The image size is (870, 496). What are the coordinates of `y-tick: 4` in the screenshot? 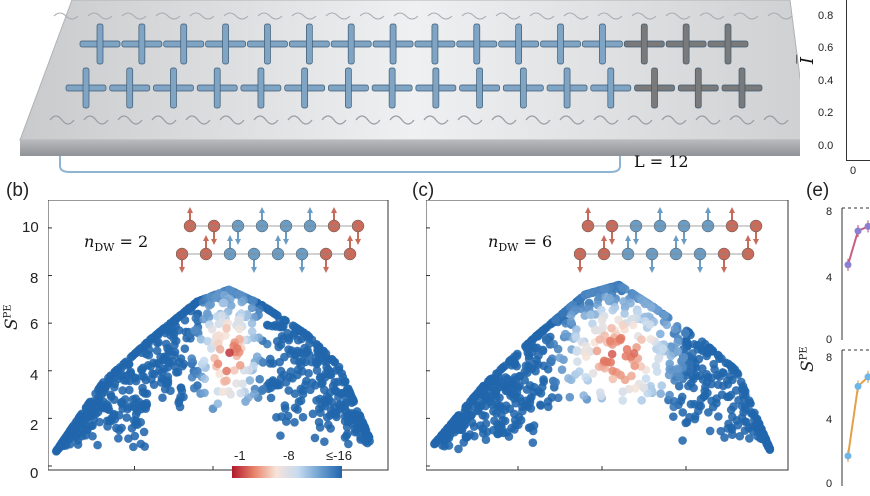 It's located at (829, 278).